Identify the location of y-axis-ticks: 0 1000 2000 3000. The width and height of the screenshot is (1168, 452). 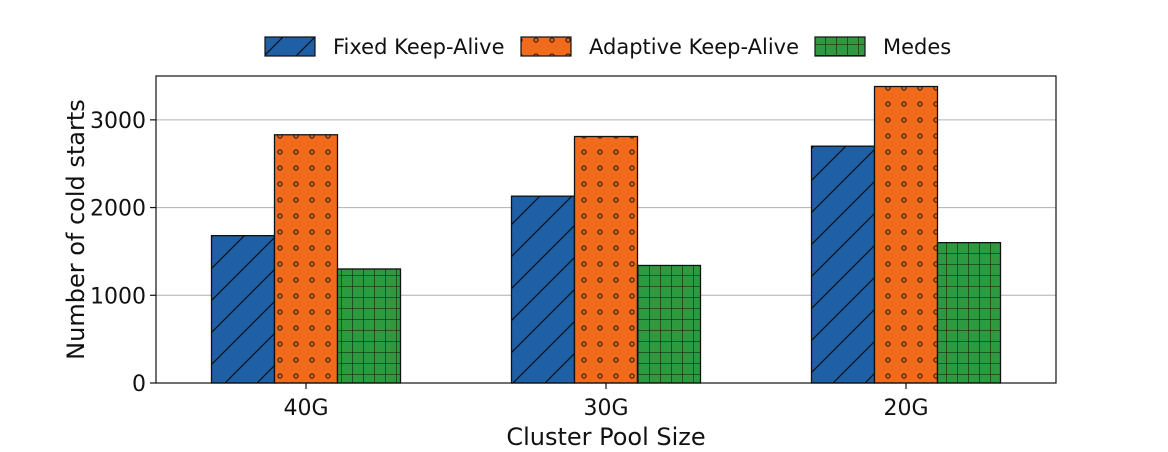
(123, 253).